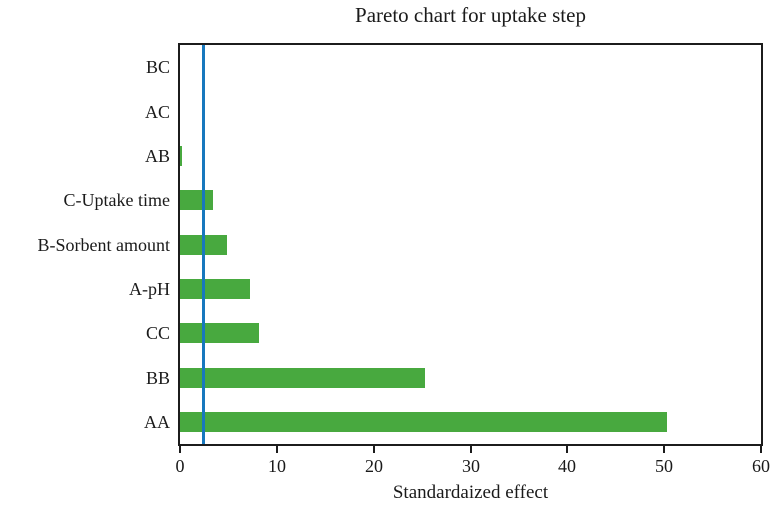  I want to click on y-tick-label-bc: BC, so click(157, 67).